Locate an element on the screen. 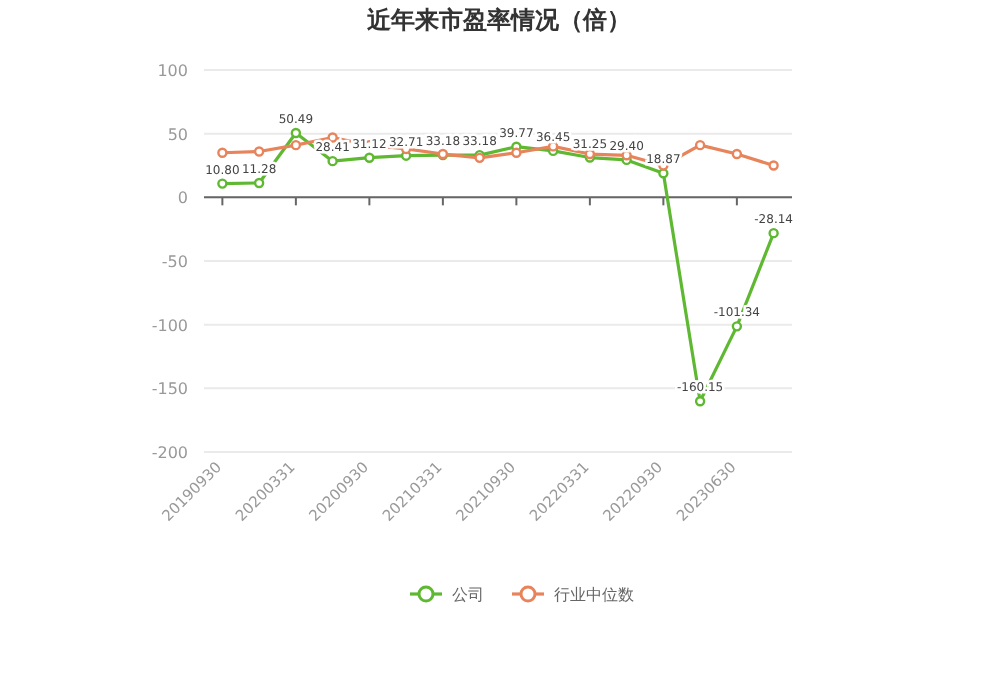  y-tick-label: -100 is located at coordinates (169, 325).